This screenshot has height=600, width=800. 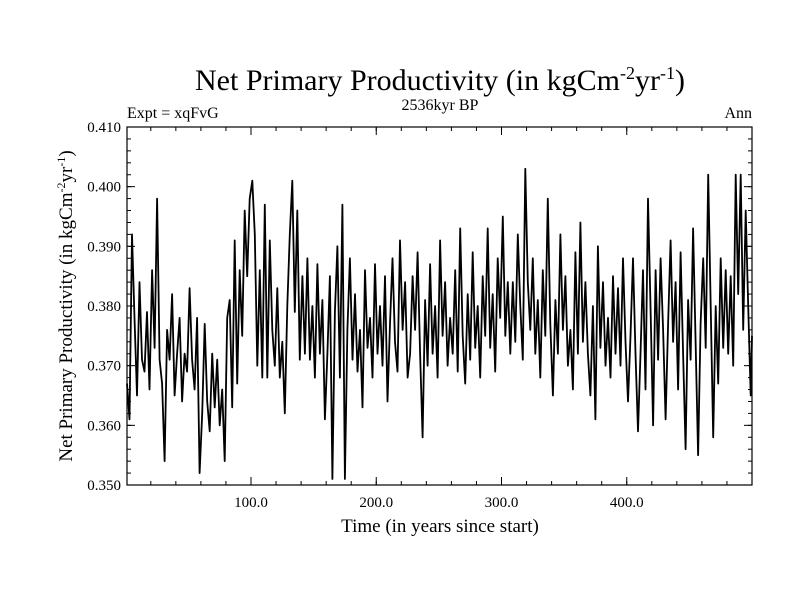 I want to click on experiment-label: Expt = xqFvG, so click(x=173, y=113).